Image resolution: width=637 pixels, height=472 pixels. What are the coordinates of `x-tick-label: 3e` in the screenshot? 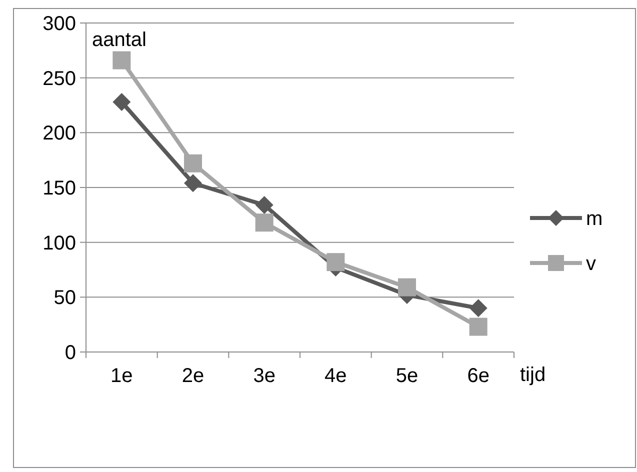 It's located at (264, 376).